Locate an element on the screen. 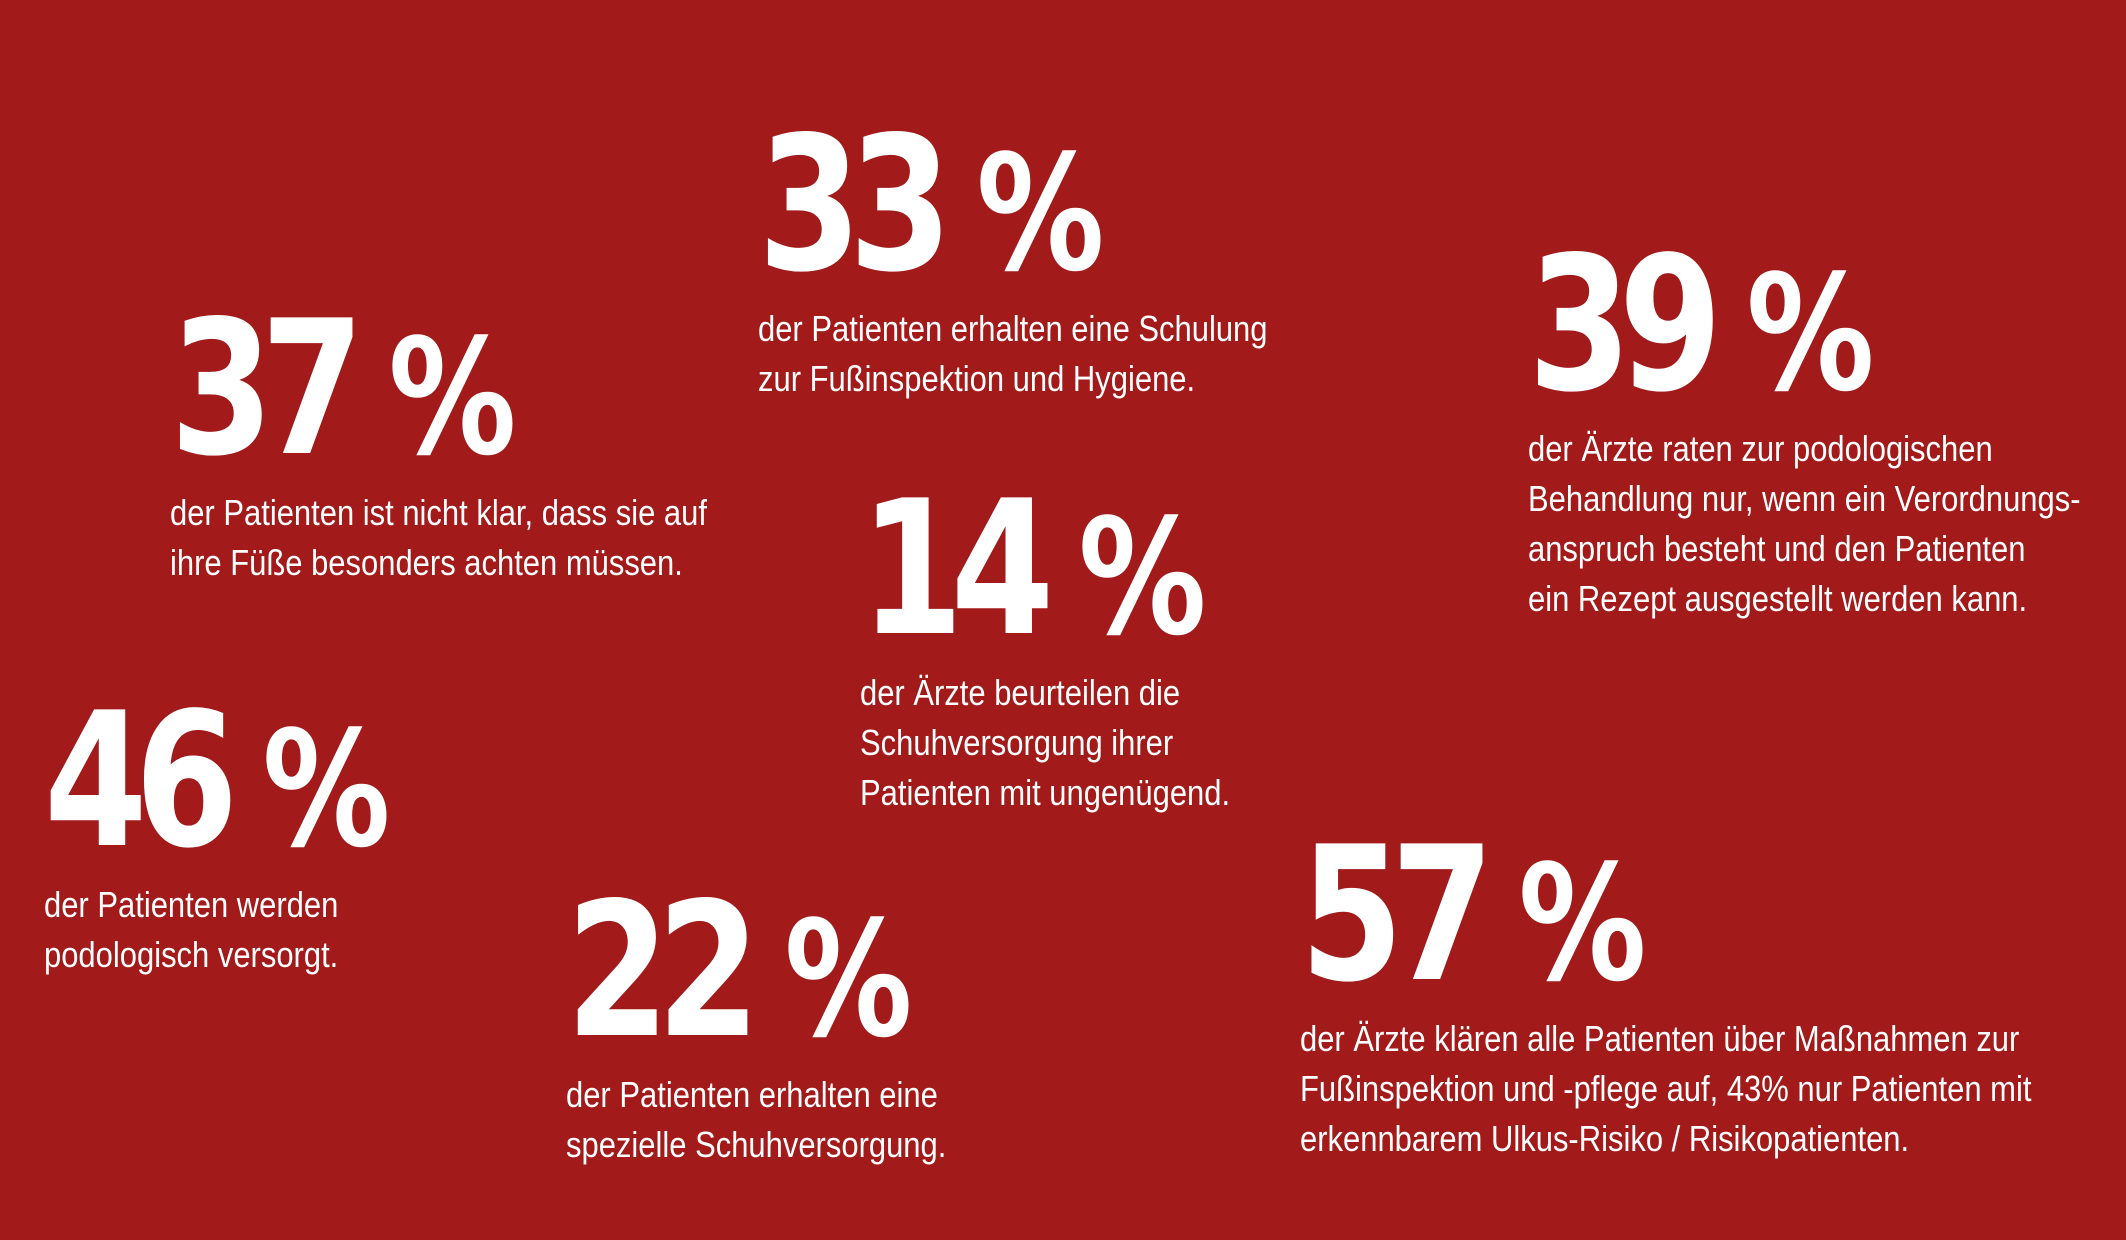  stat-value: 37% is located at coordinates (343, 388).